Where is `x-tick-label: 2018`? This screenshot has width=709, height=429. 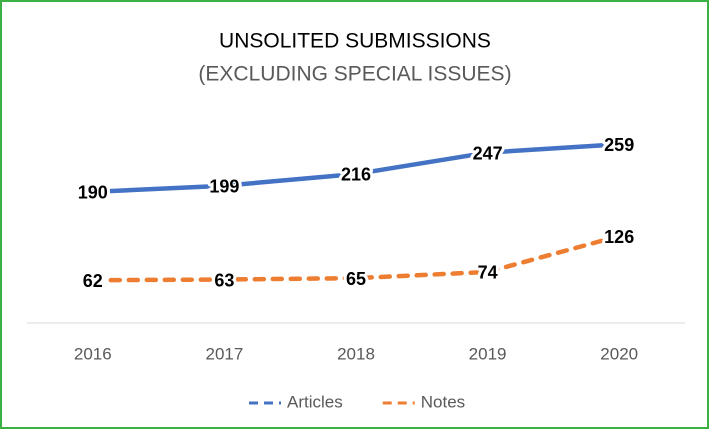
x-tick-label: 2018 is located at coordinates (356, 353).